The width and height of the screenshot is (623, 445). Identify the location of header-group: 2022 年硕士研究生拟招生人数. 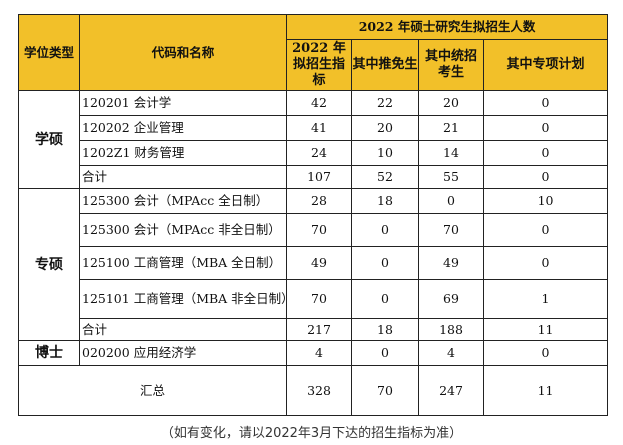
(447, 27).